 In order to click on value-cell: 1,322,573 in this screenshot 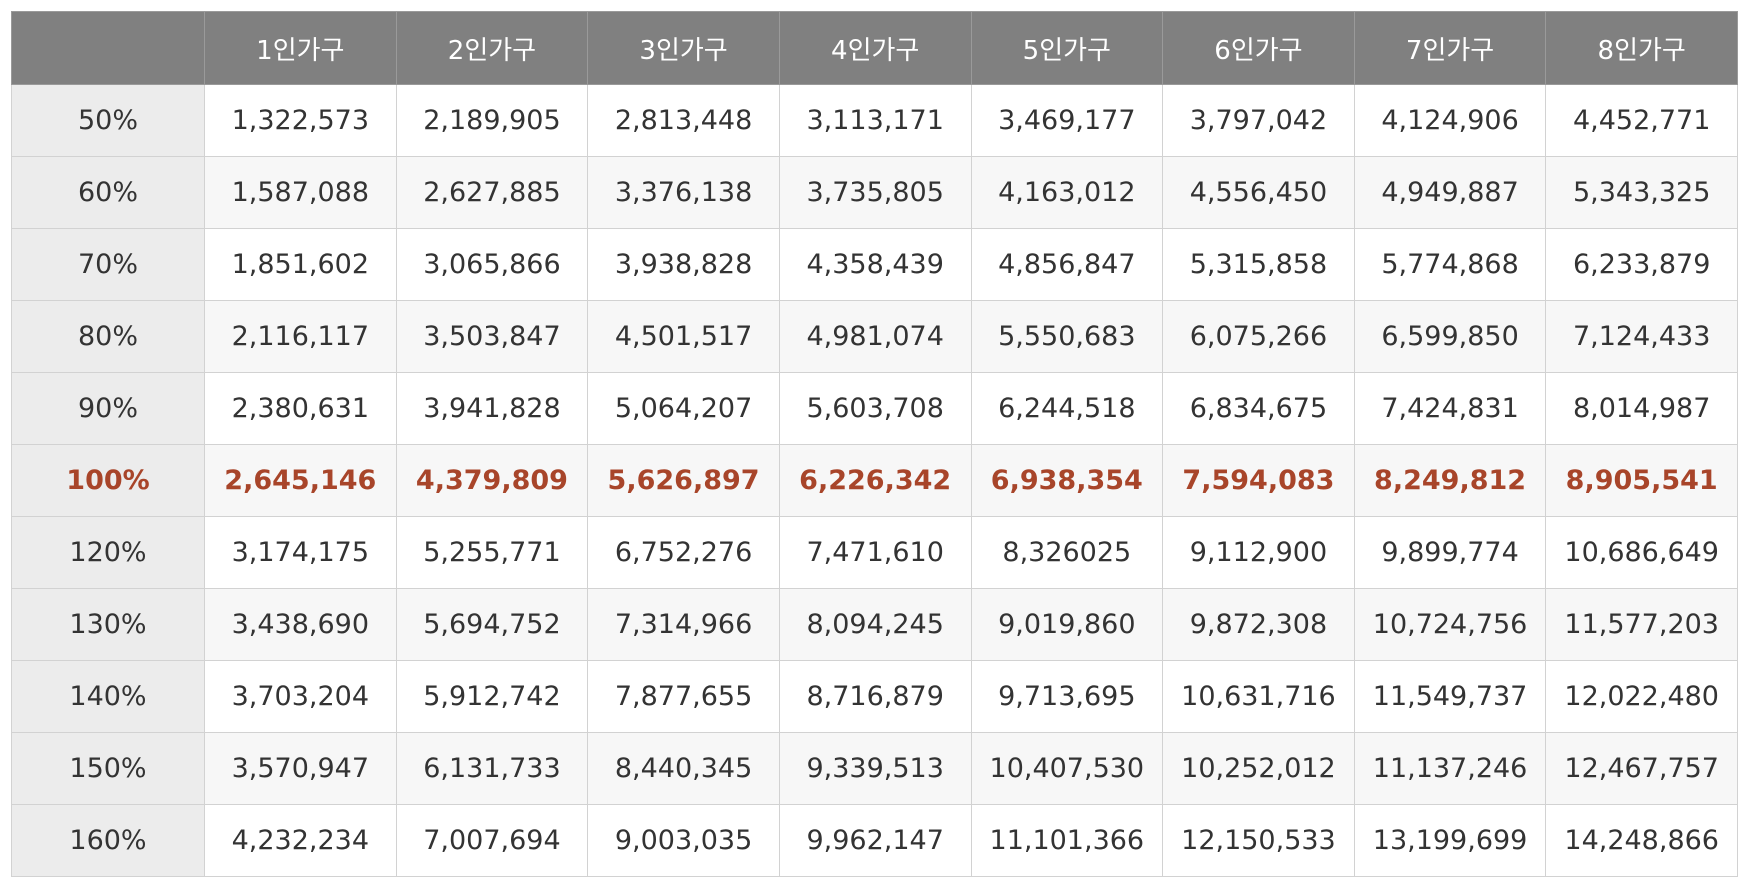, I will do `click(300, 120)`.